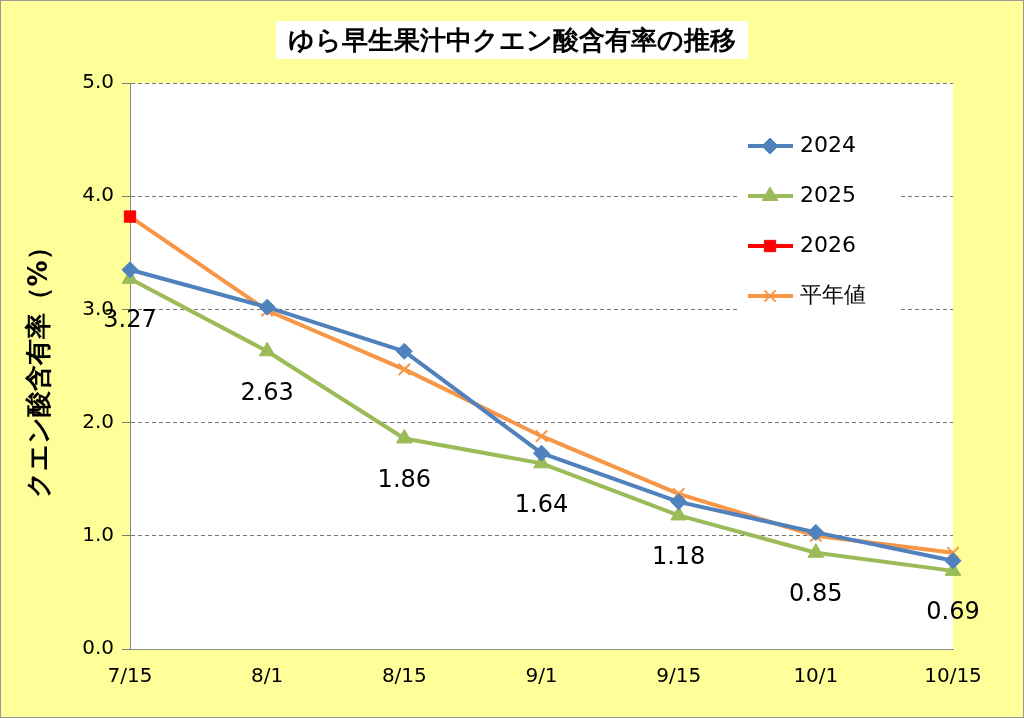 This screenshot has height=718, width=1024. Describe the element at coordinates (98, 534) in the screenshot. I see `y-tick-label: 1.0` at that location.